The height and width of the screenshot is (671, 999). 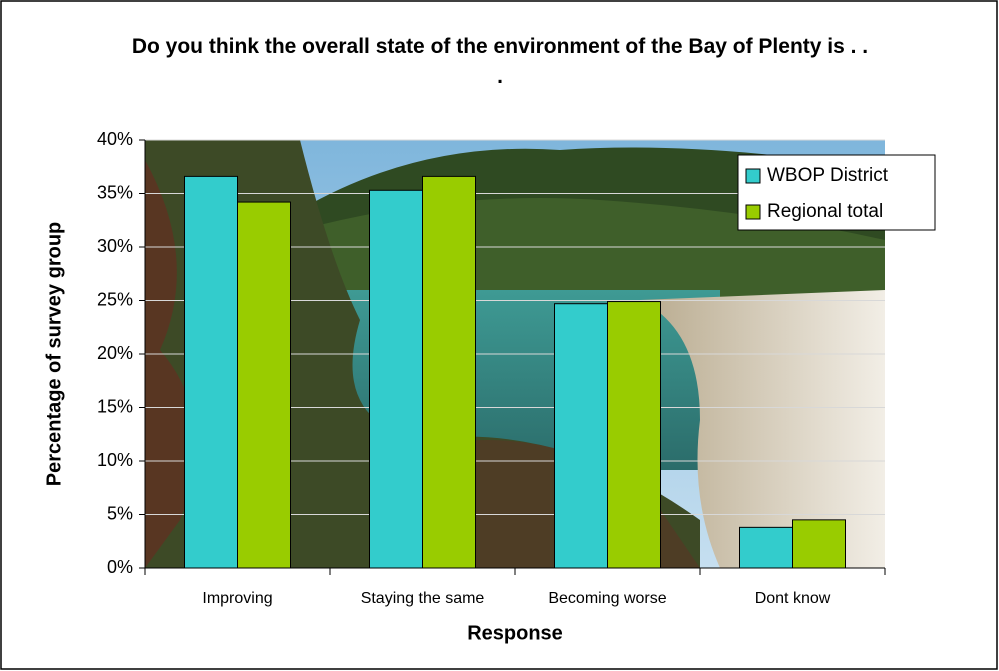 I want to click on x-tick-label: Dont know, so click(x=793, y=598).